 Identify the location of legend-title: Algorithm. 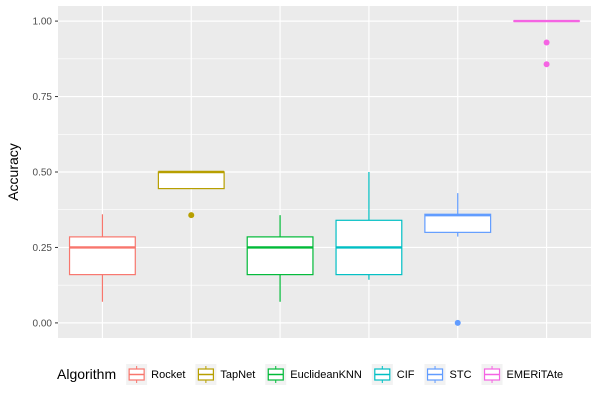
(86, 374).